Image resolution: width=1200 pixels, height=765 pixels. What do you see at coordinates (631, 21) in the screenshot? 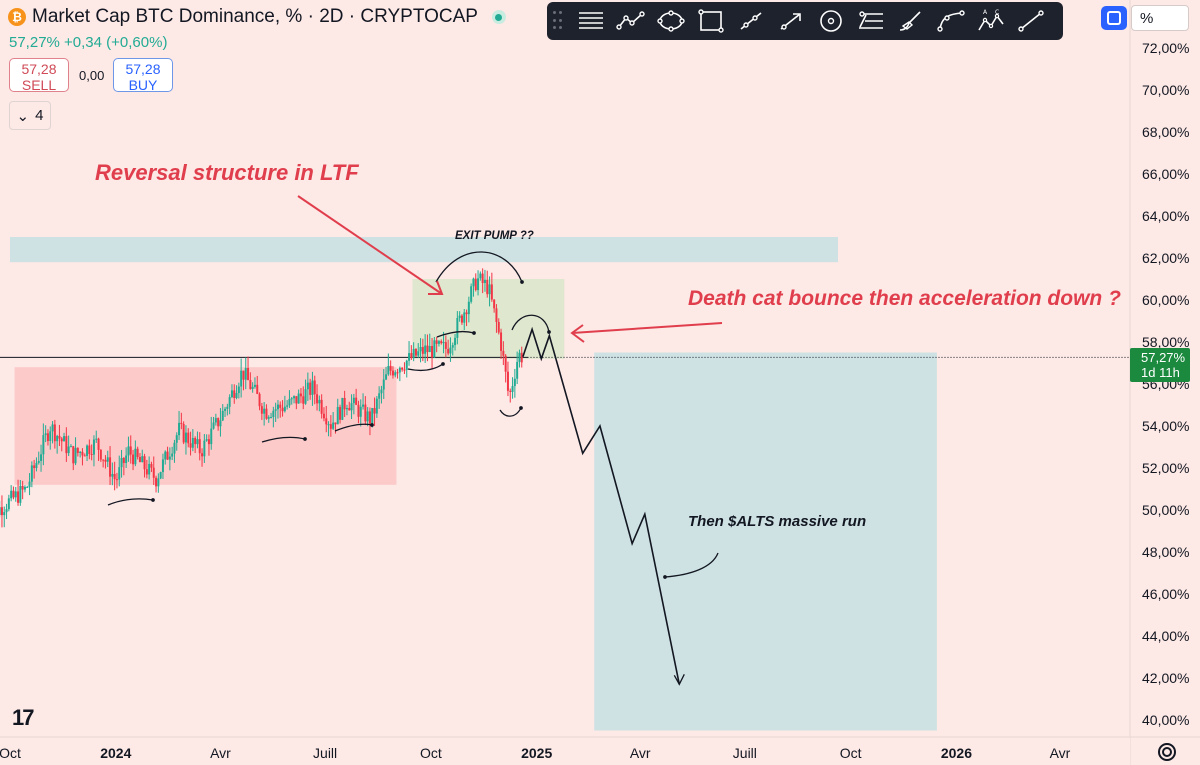
I see `trend-path-icon` at bounding box center [631, 21].